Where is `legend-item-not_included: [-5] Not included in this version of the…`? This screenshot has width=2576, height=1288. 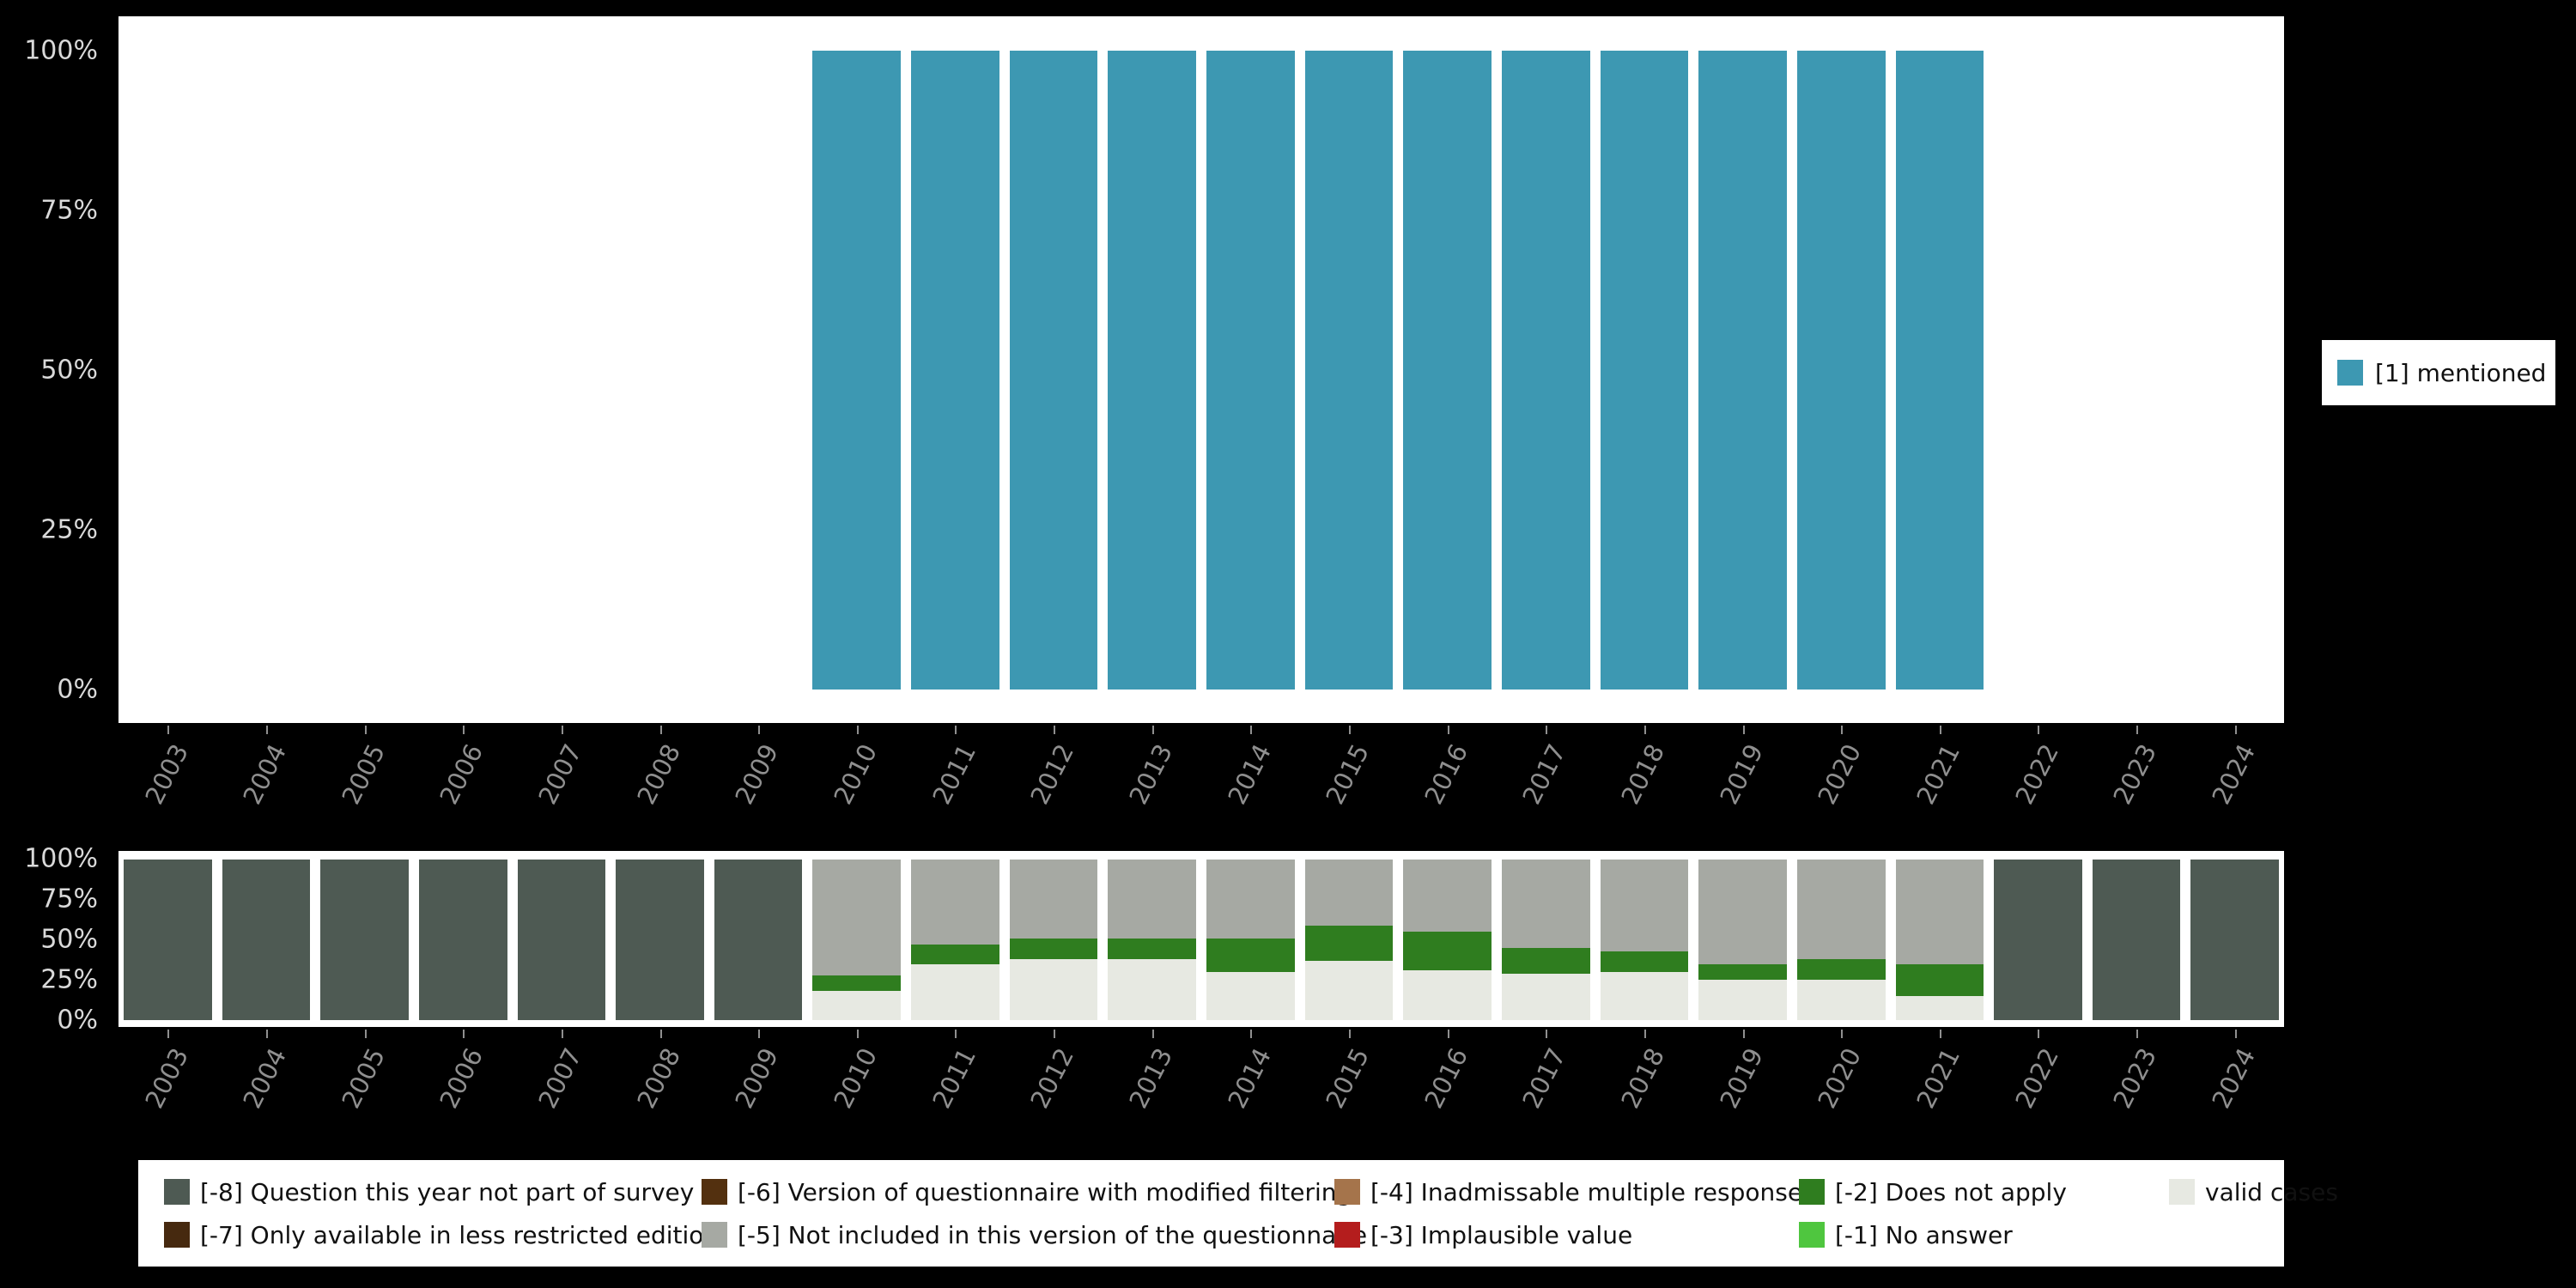 legend-item-not_included: [-5] Not included in this version of the… is located at coordinates (1034, 1235).